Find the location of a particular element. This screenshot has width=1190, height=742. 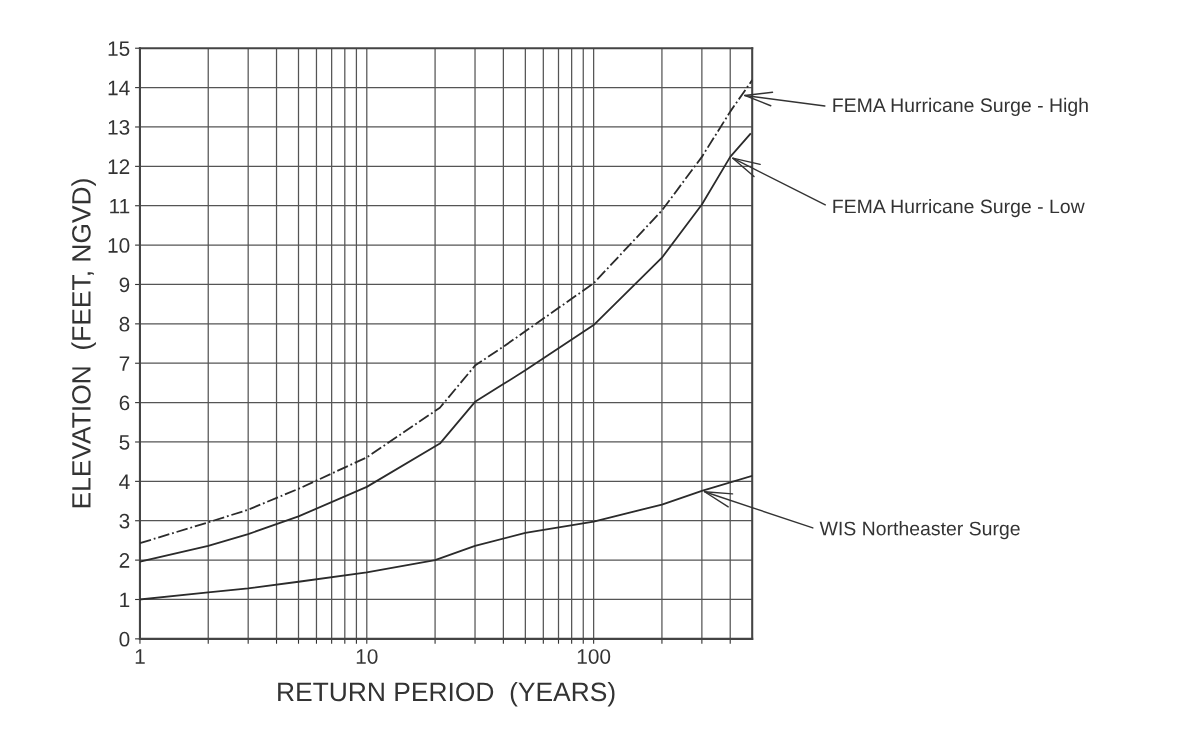

y-tick-label: 0 is located at coordinates (124, 639).